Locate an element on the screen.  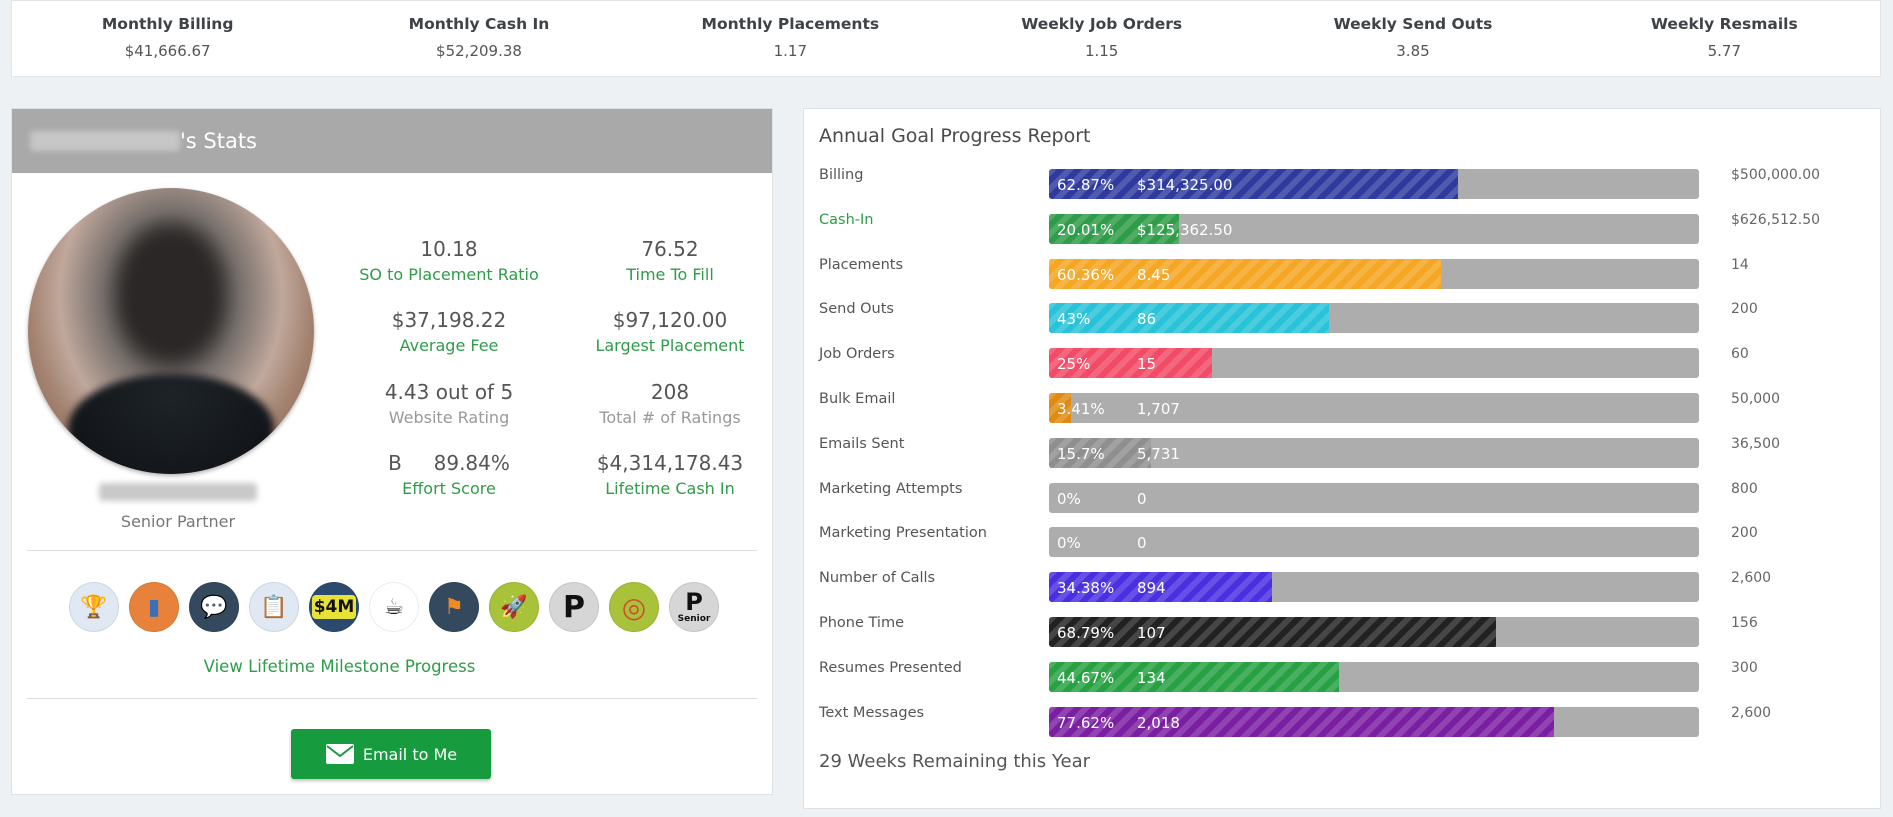
goal-percent: 44.67% is located at coordinates (1086, 677).